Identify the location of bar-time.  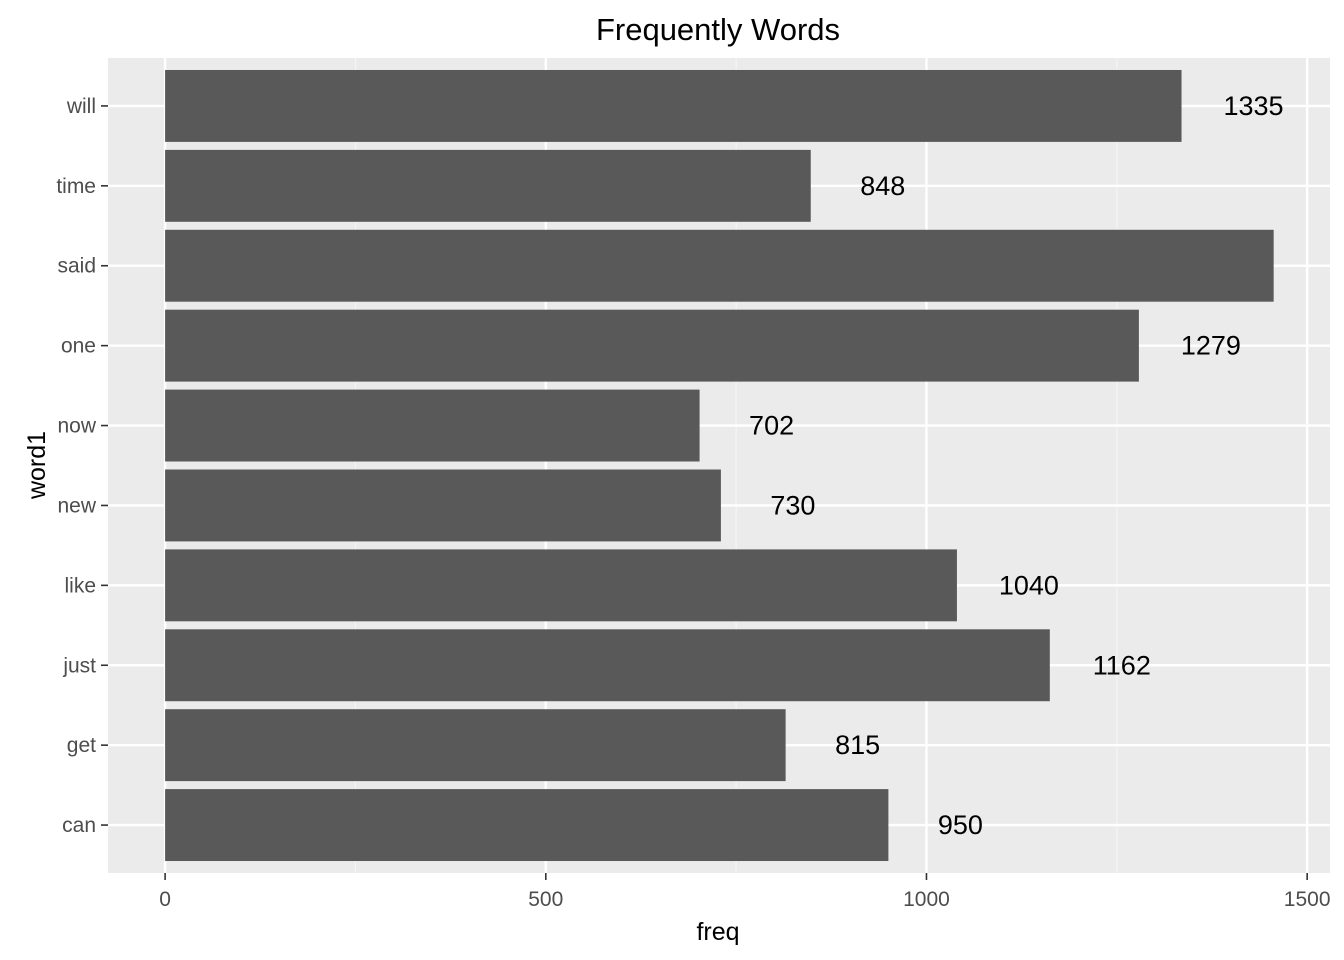
(488, 185).